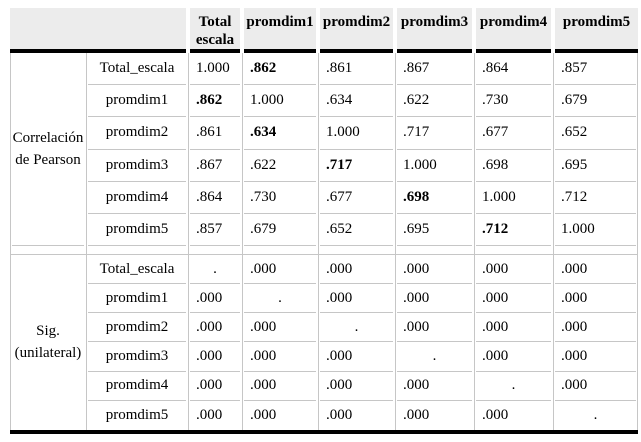 The height and width of the screenshot is (442, 641). I want to click on value-cell: .864, so click(513, 69).